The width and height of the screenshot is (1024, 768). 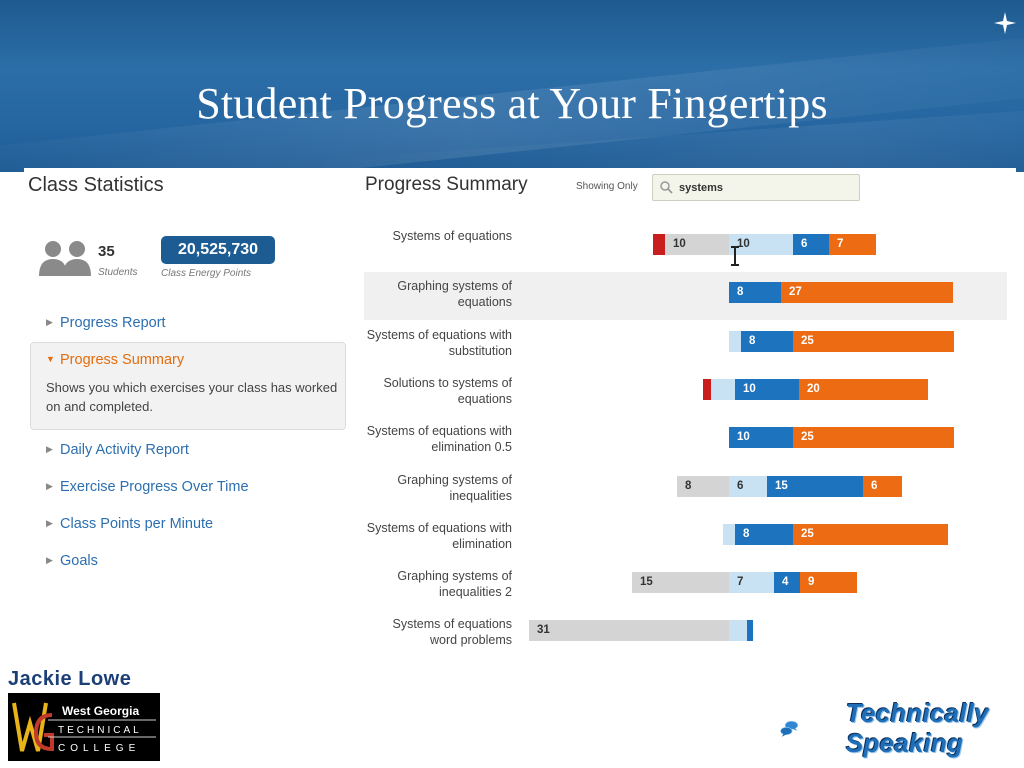 I want to click on class-statistics-heading: Class Statistics, so click(x=96, y=185).